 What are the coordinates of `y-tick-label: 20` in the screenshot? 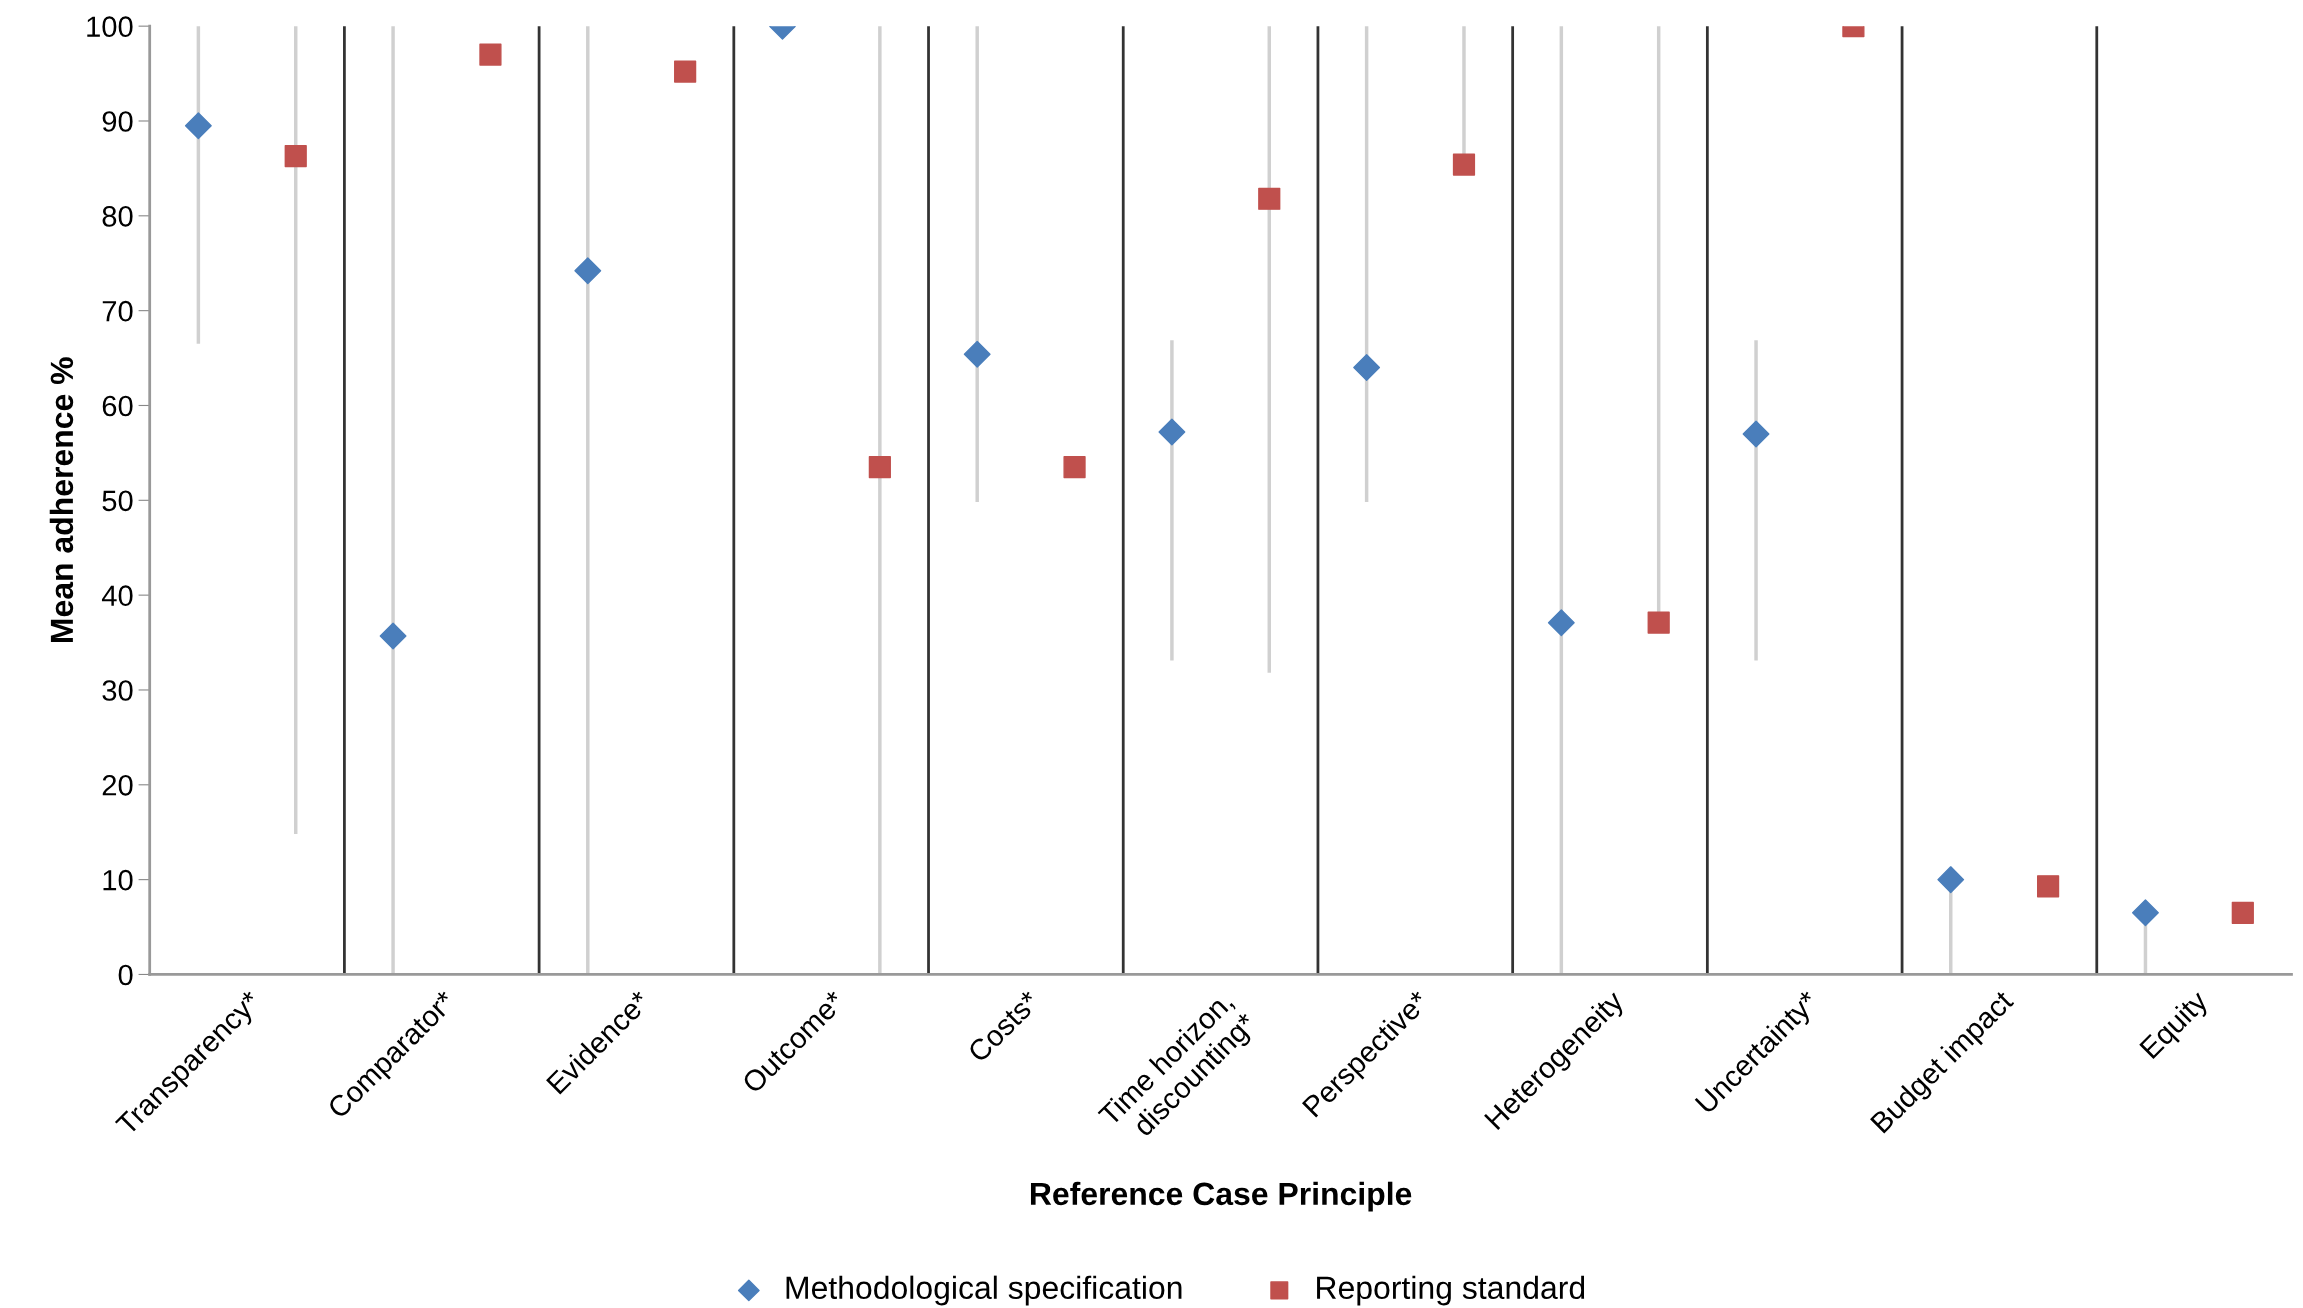 It's located at (117, 785).